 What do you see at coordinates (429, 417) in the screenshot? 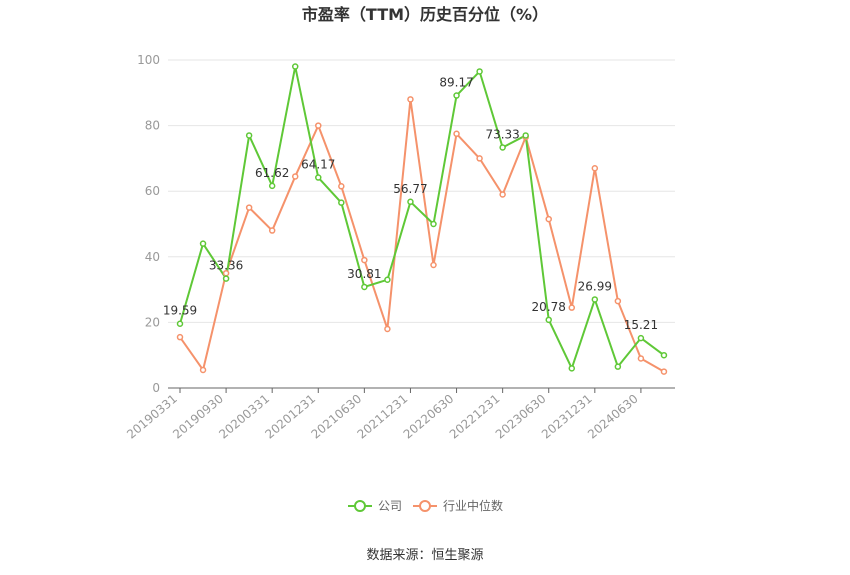
I see `x-tick-label-20220630: 20220630` at bounding box center [429, 417].